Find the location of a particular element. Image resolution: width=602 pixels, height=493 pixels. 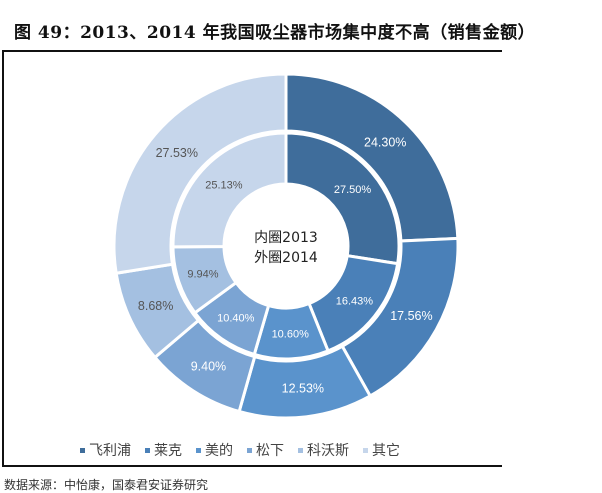

data-label: 27.53% is located at coordinates (177, 153).